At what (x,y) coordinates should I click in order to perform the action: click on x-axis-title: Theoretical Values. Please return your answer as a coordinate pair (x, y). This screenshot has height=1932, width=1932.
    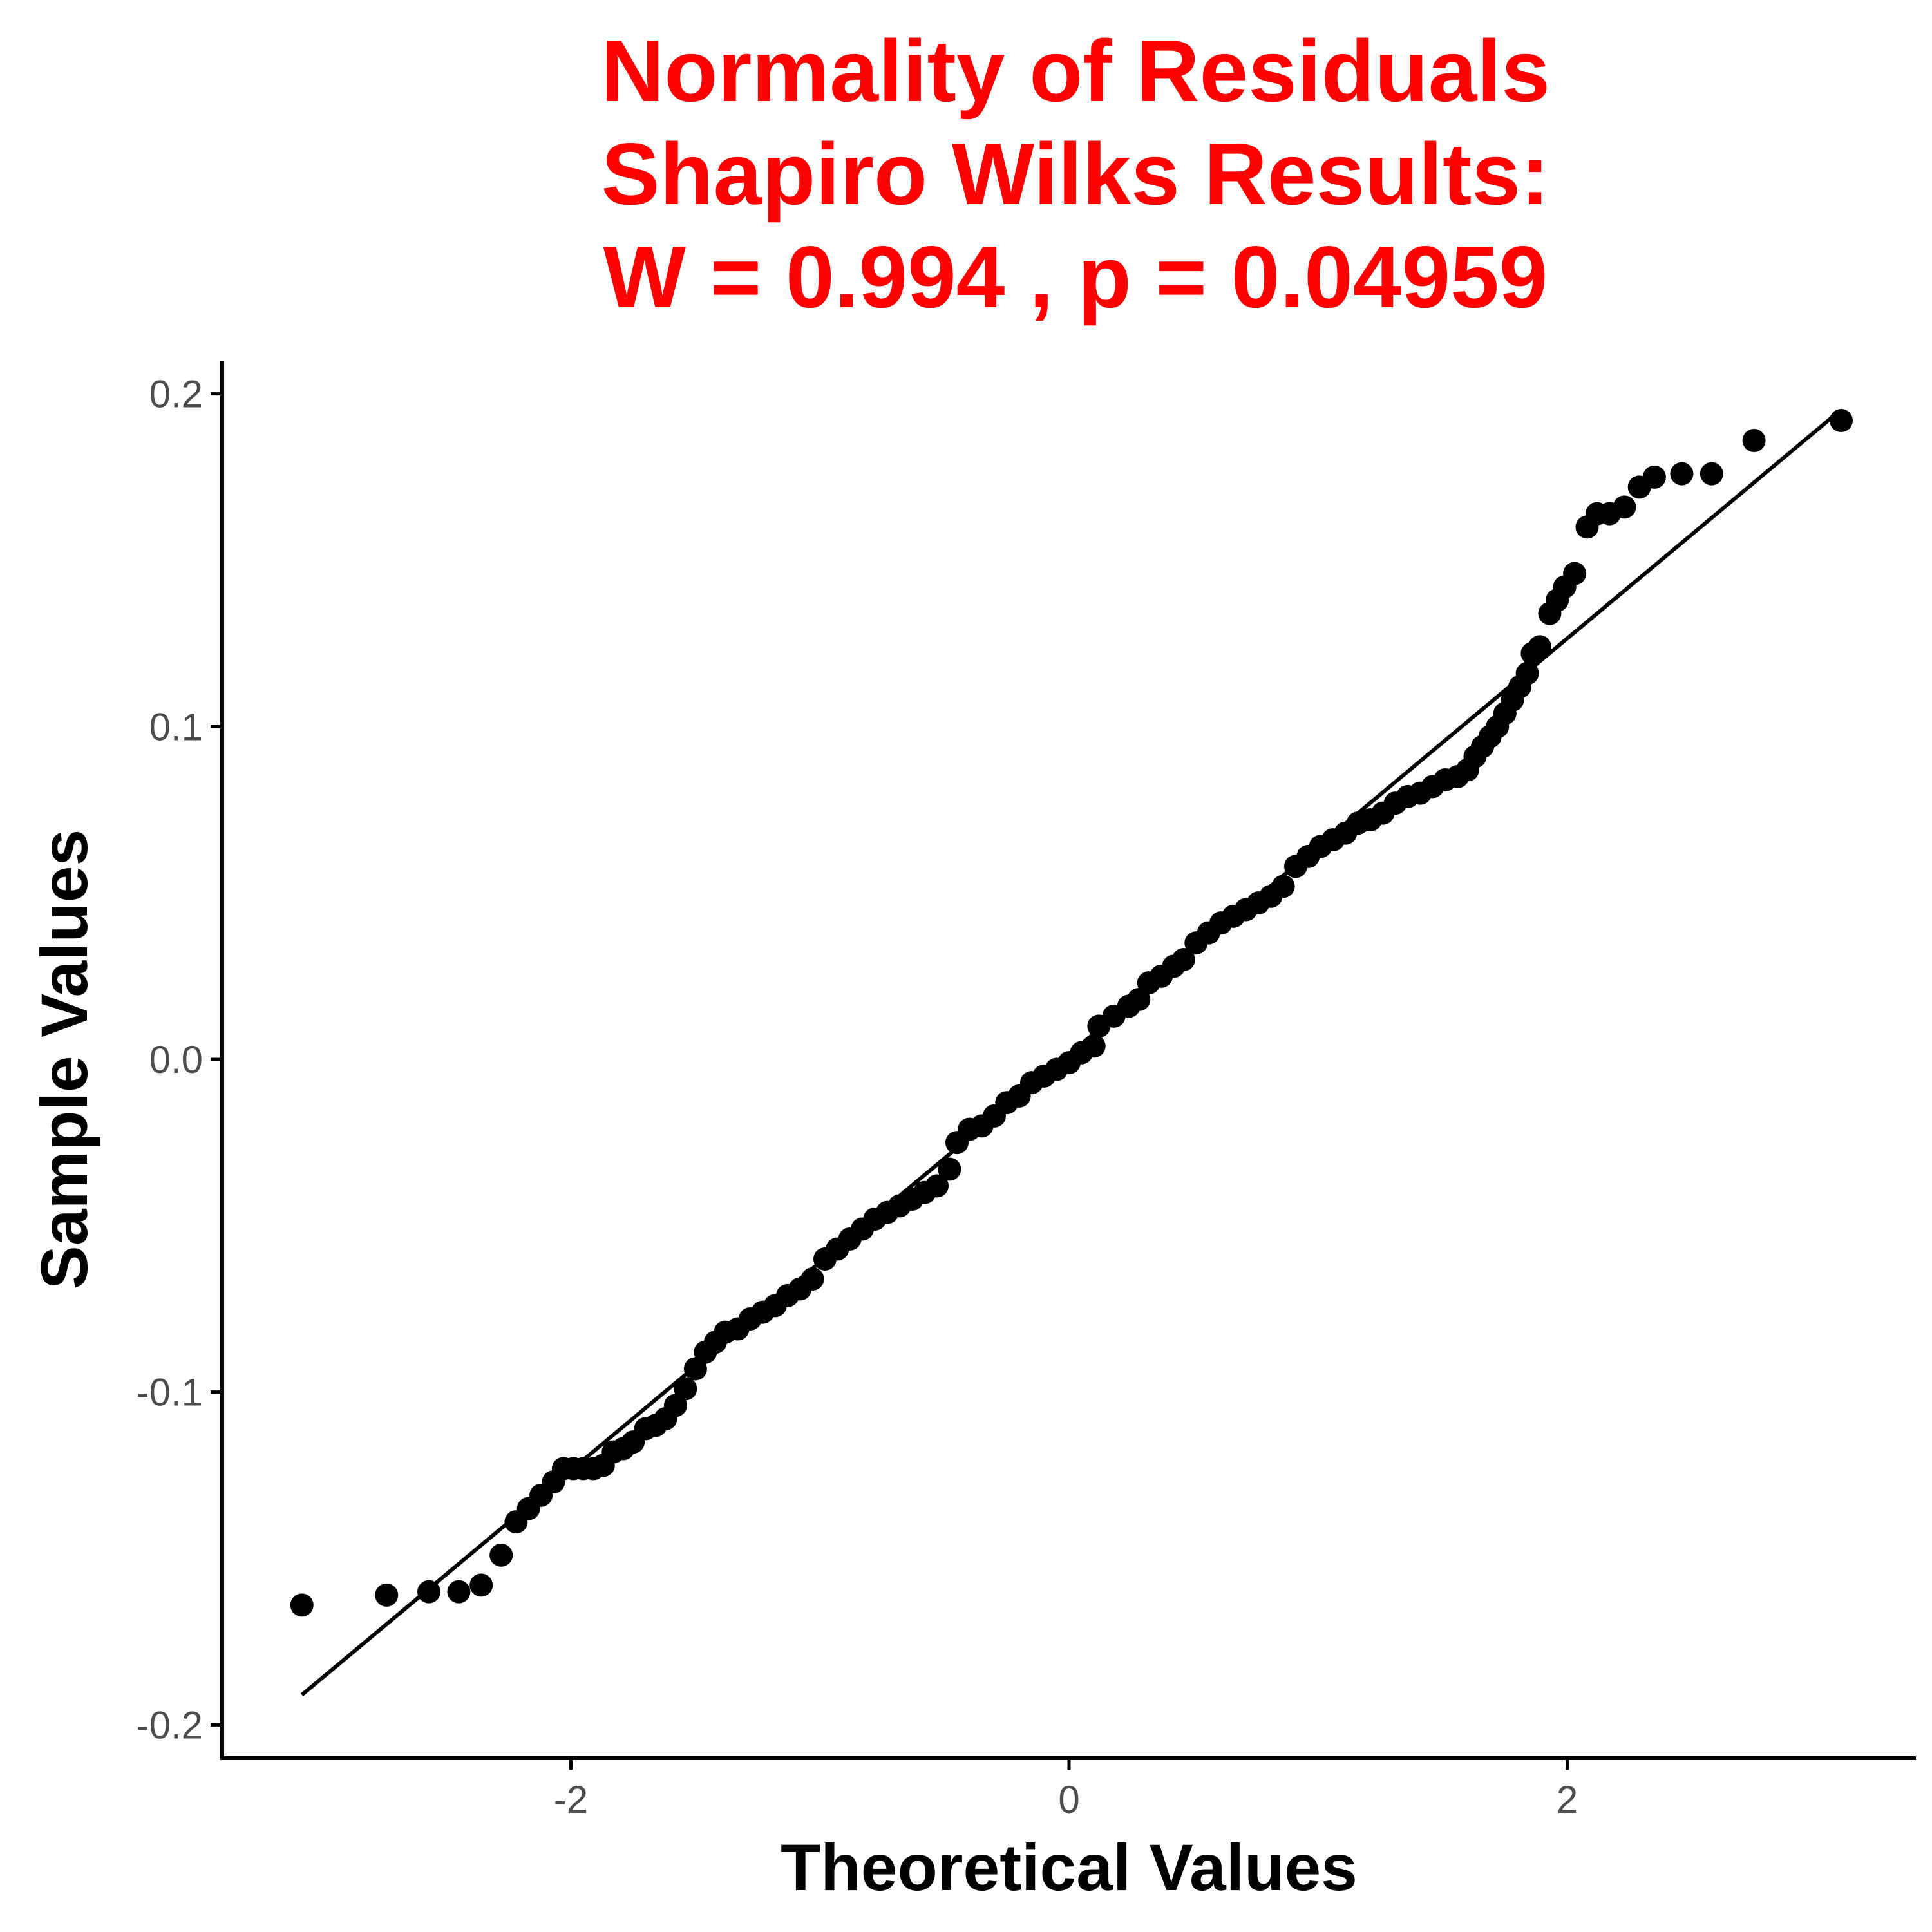
    Looking at the image, I should click on (1069, 1867).